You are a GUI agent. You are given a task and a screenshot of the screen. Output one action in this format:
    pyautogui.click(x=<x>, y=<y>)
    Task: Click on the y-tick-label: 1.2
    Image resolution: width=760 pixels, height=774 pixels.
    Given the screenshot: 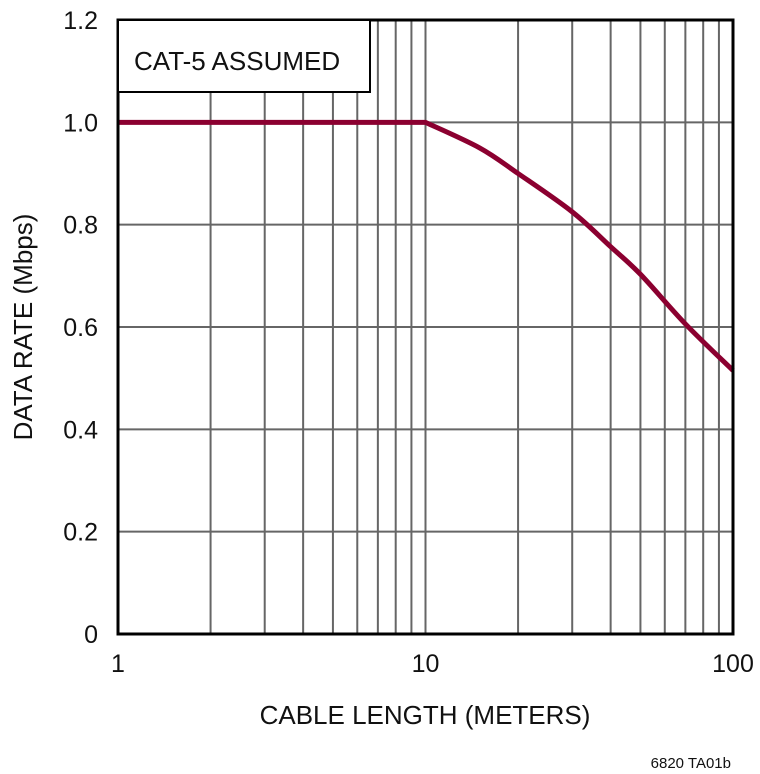 What is the action you would take?
    pyautogui.click(x=80, y=21)
    